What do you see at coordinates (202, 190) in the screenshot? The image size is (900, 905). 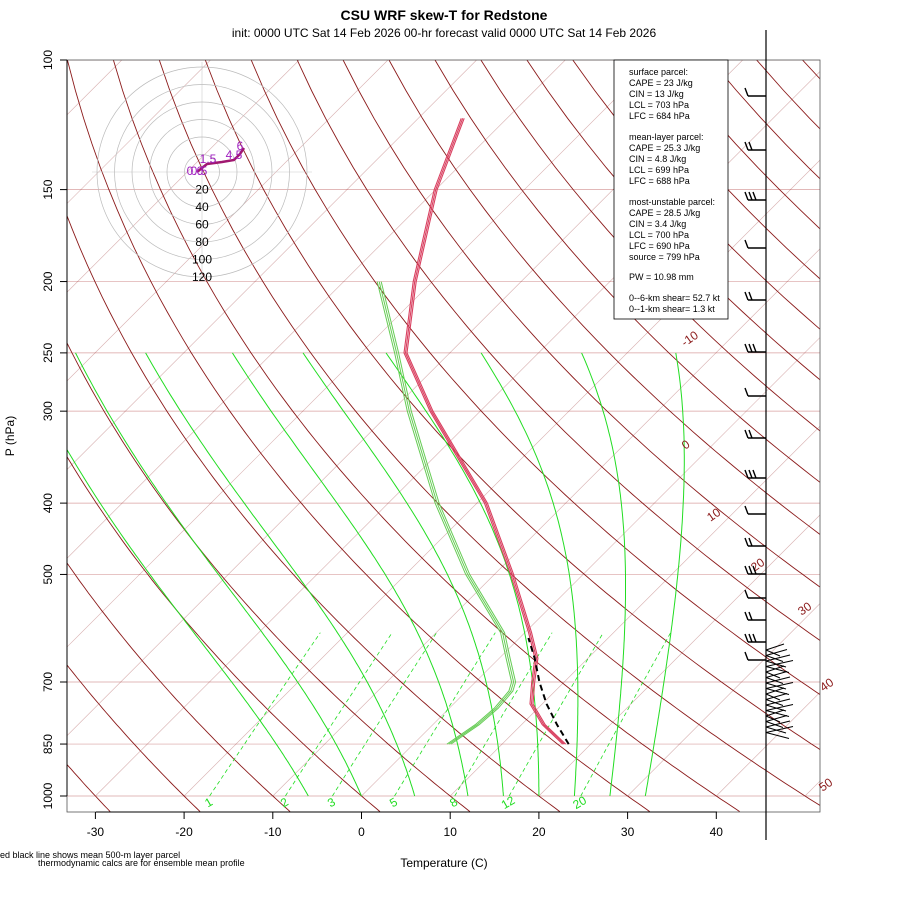 I see `hodo-ring-label: 20` at bounding box center [202, 190].